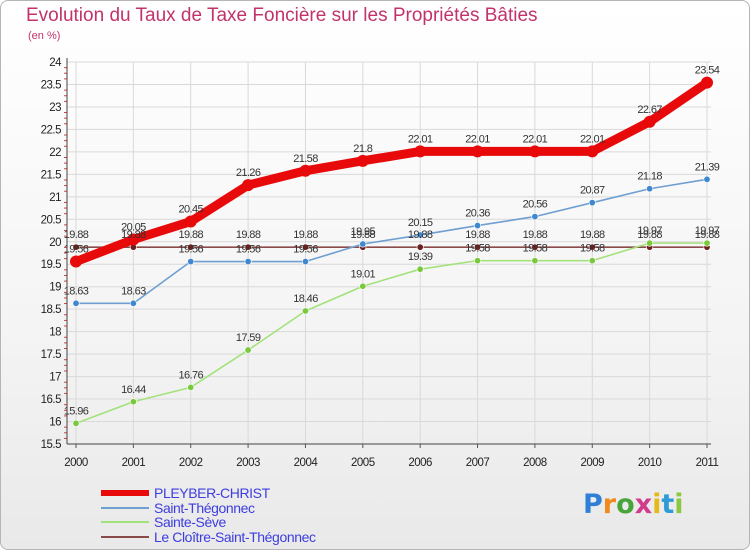 This screenshot has height=550, width=750. Describe the element at coordinates (707, 463) in the screenshot. I see `x-tick-label: 2011` at that location.